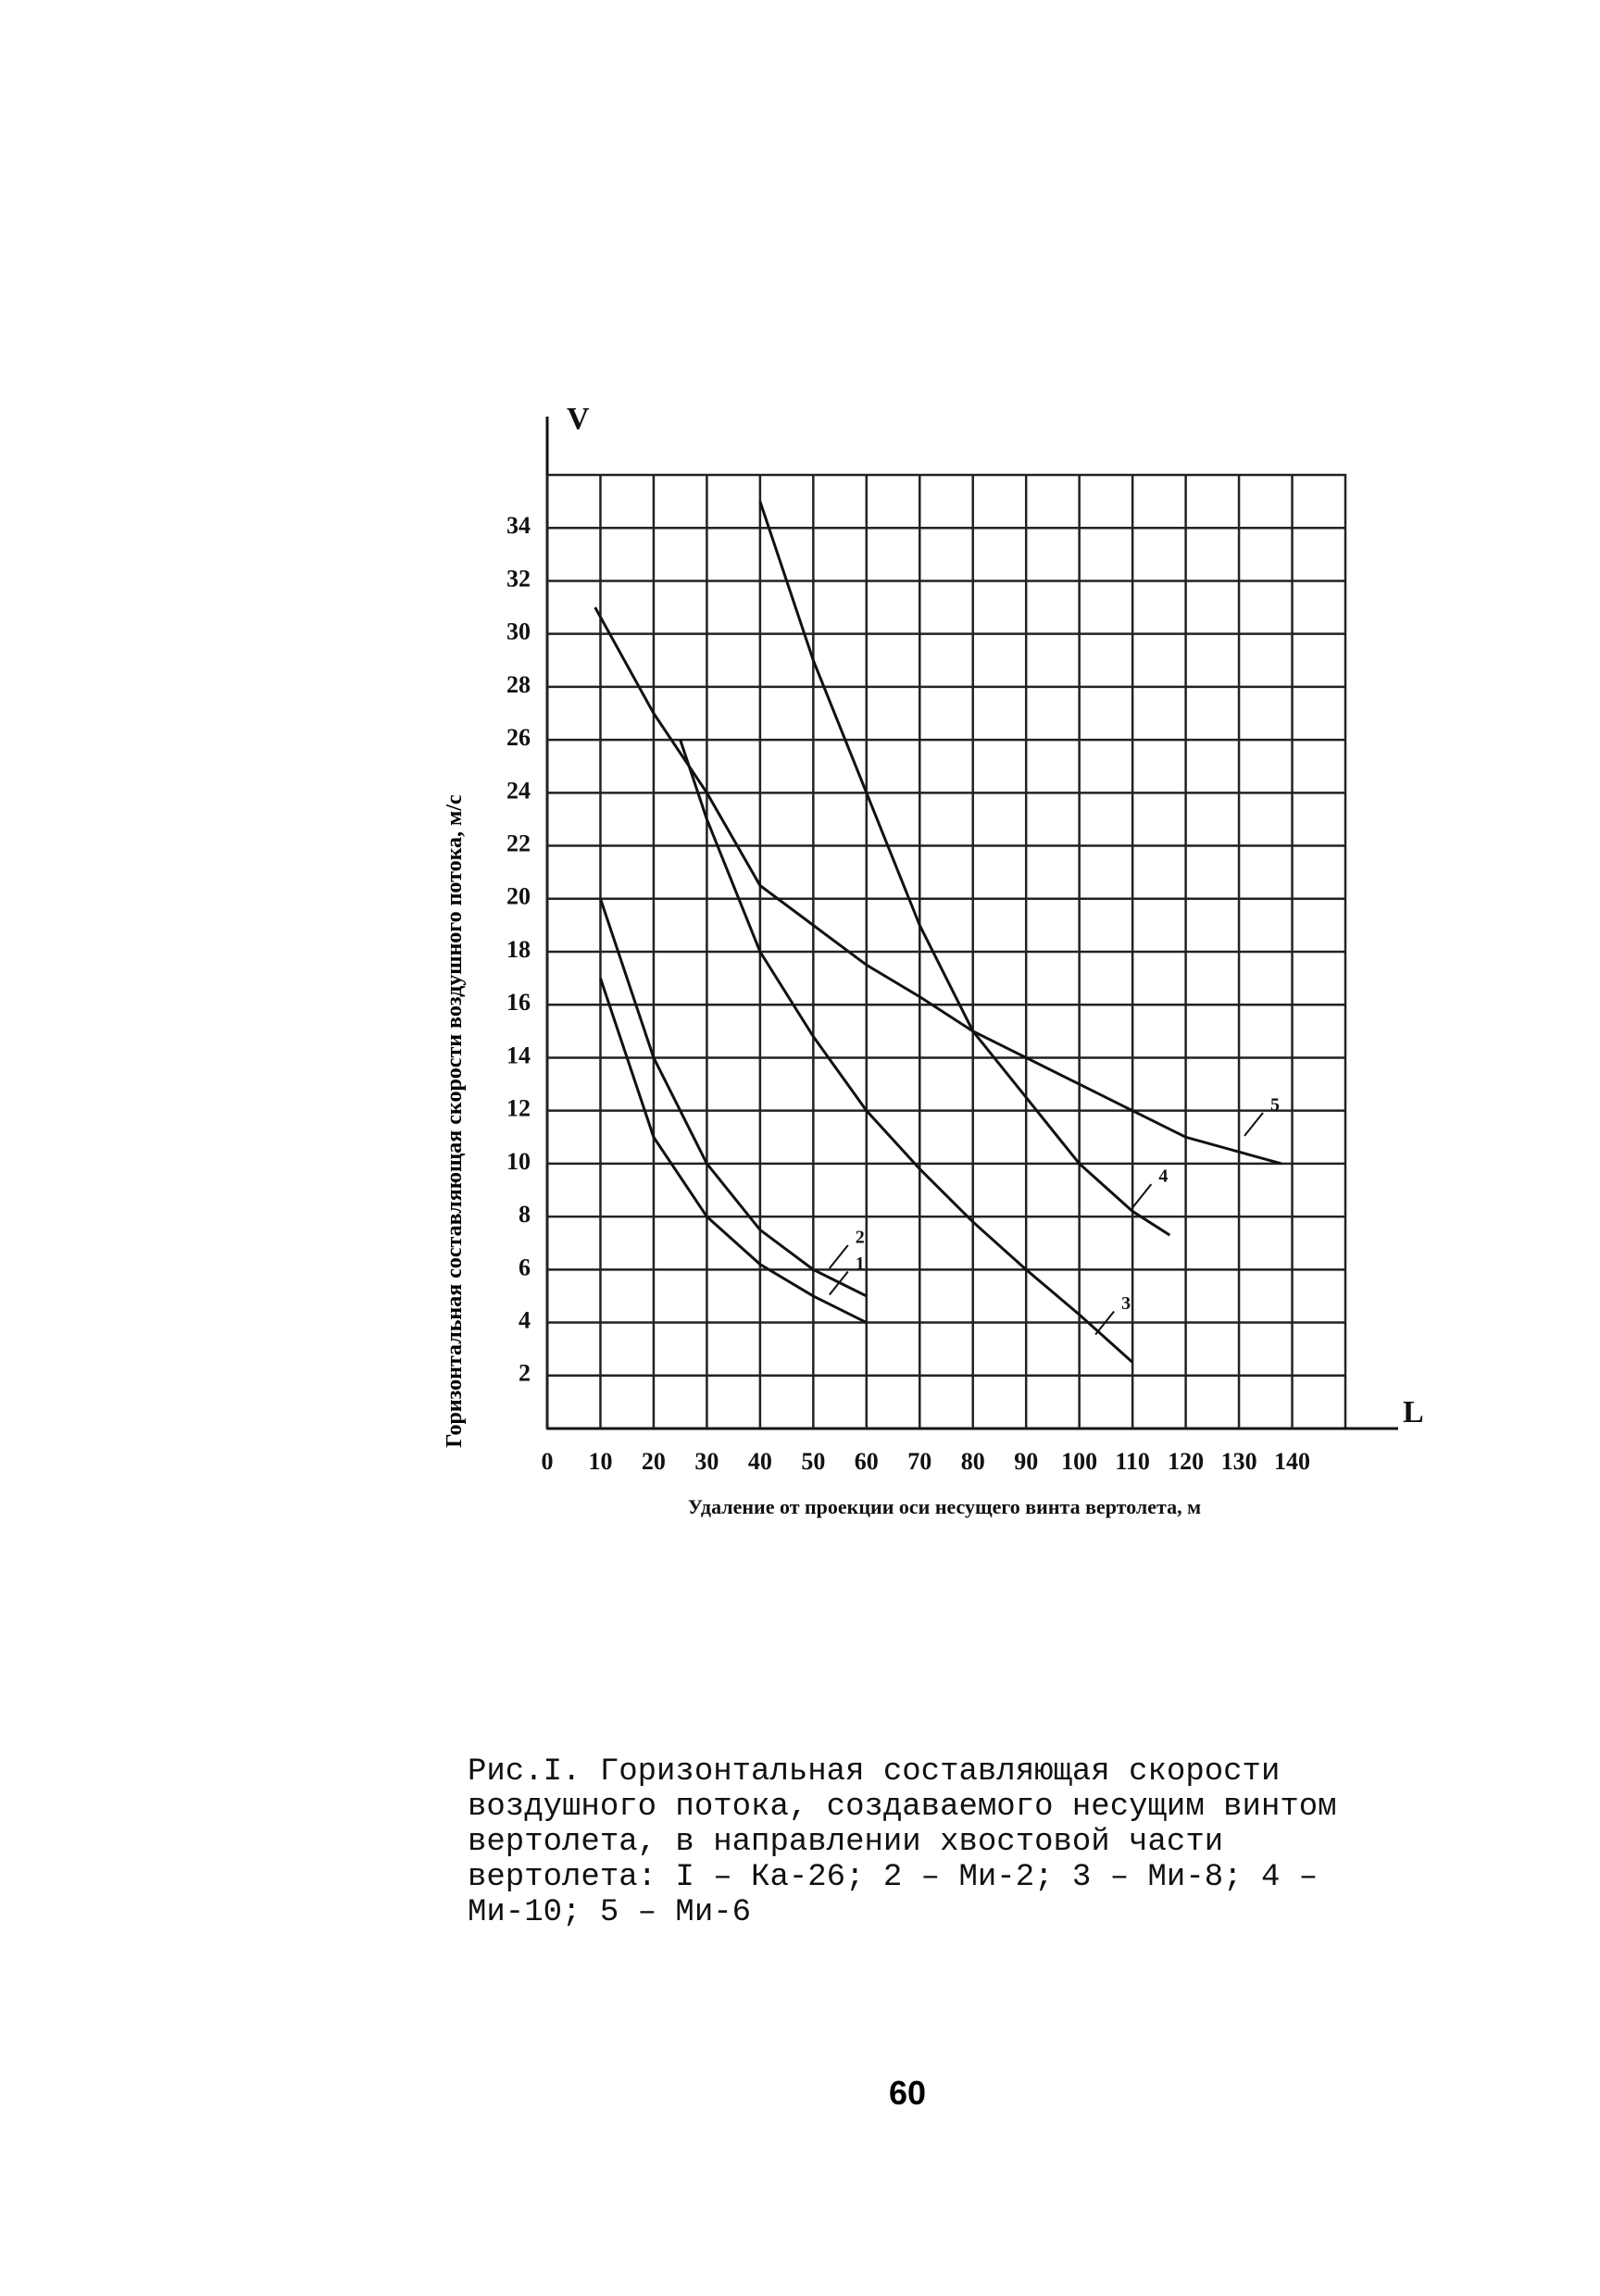 Image resolution: width=1600 pixels, height=2296 pixels. I want to click on curve-label: 4, so click(1163, 1177).